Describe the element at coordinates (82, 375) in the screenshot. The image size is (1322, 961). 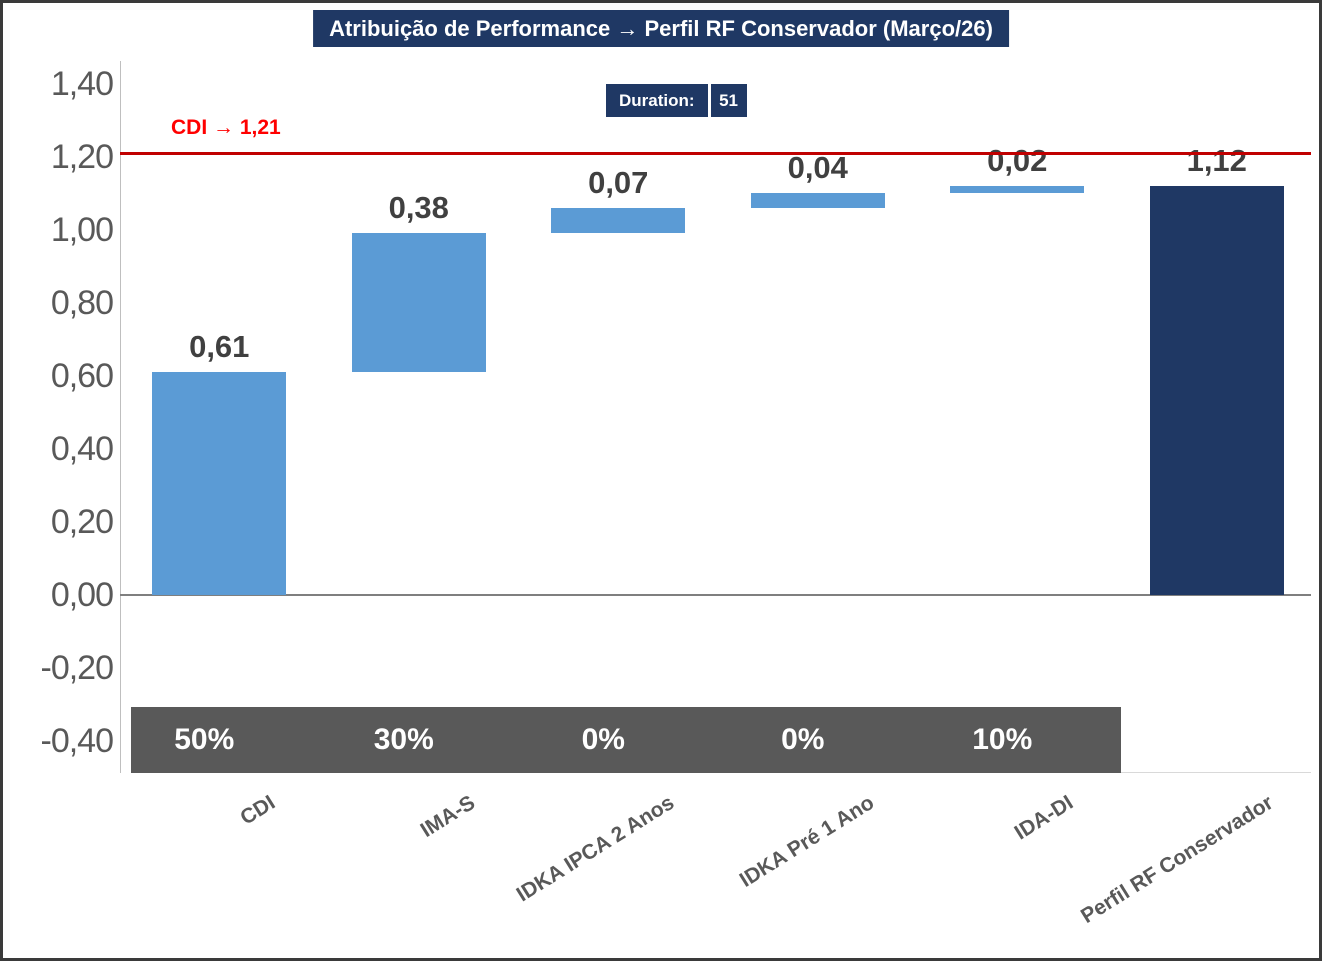
I see `y-tick-label: 0,60` at that location.